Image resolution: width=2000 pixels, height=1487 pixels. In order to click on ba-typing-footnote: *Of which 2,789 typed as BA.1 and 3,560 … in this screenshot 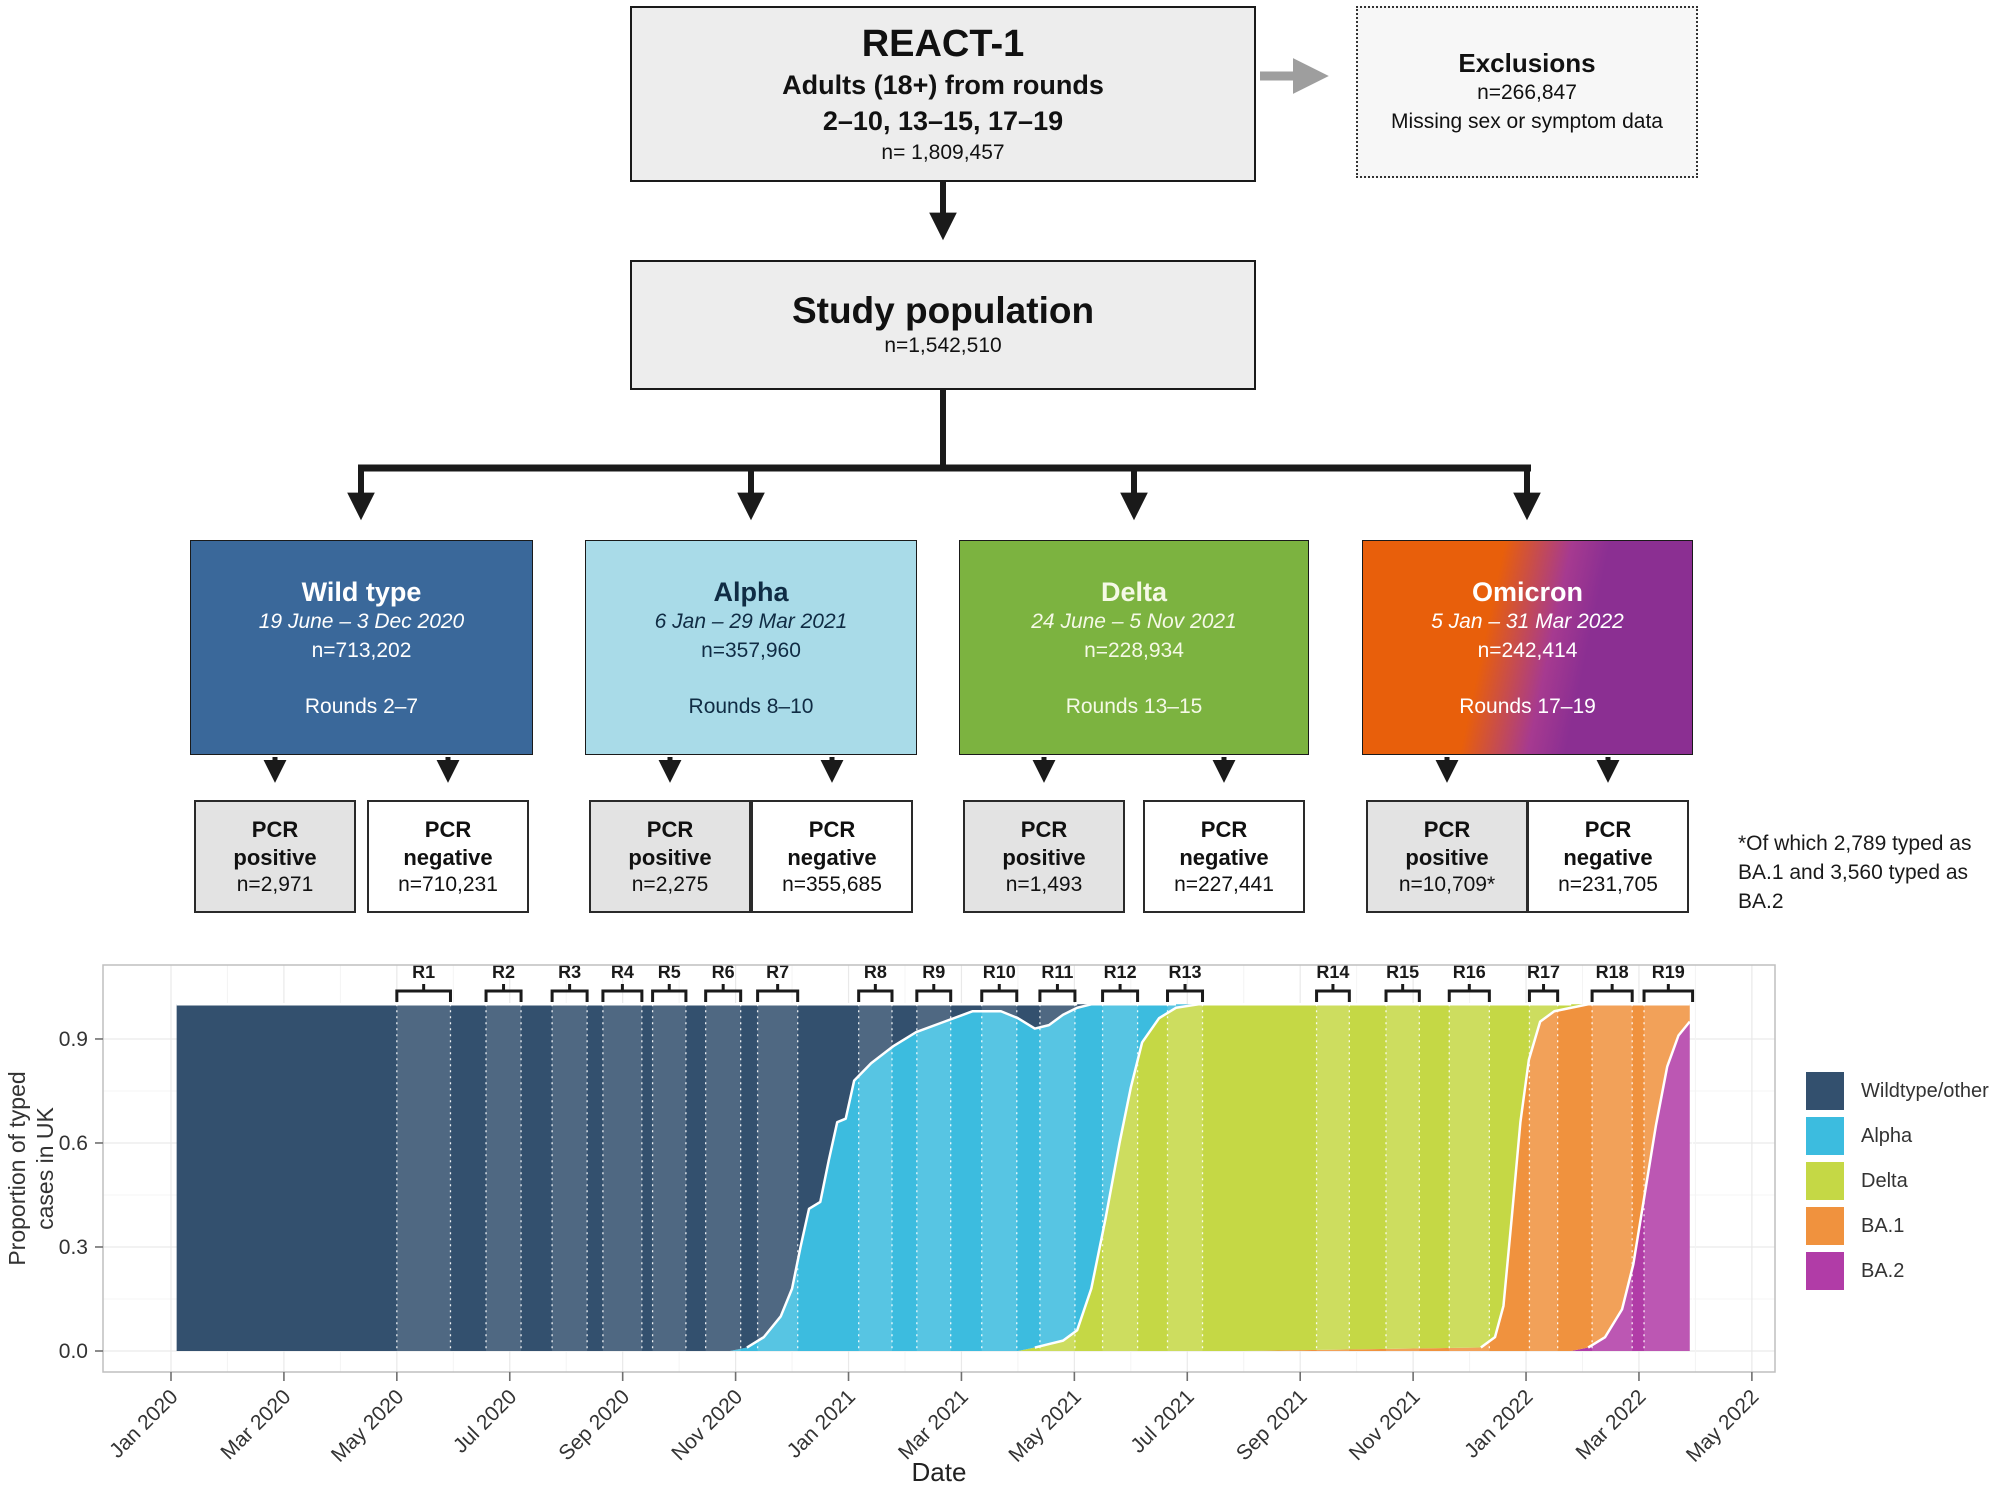, I will do `click(1855, 872)`.